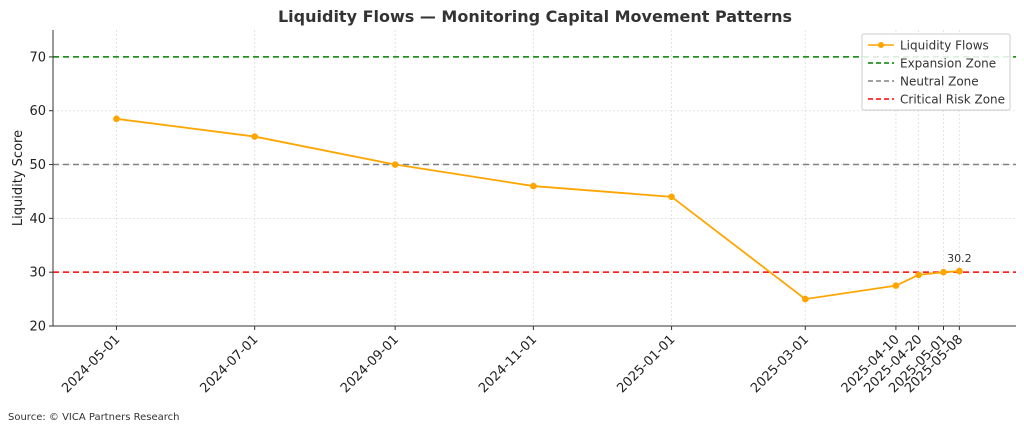 This screenshot has height=433, width=1024. What do you see at coordinates (881, 45) in the screenshot?
I see `legend-marker` at bounding box center [881, 45].